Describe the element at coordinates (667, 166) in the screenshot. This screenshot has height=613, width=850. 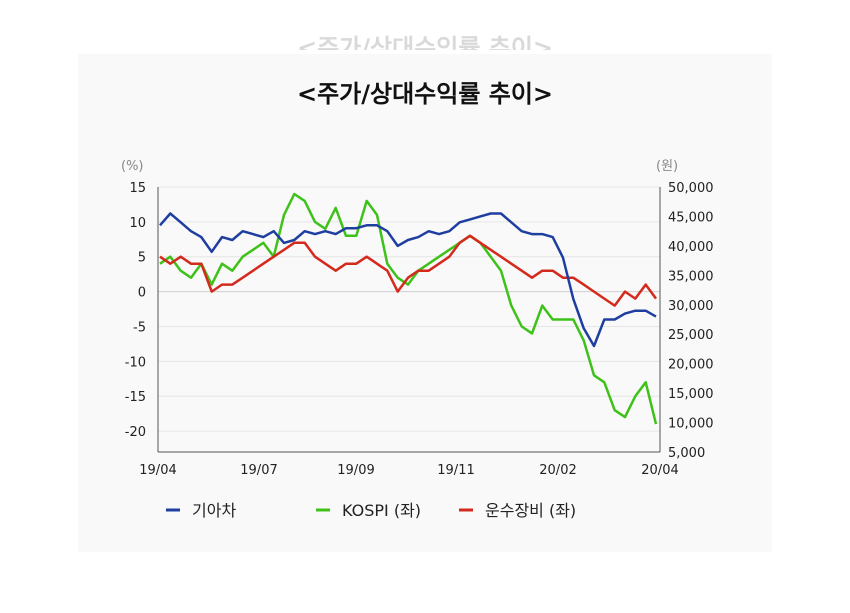
I see `y-right-unit: (원)` at that location.